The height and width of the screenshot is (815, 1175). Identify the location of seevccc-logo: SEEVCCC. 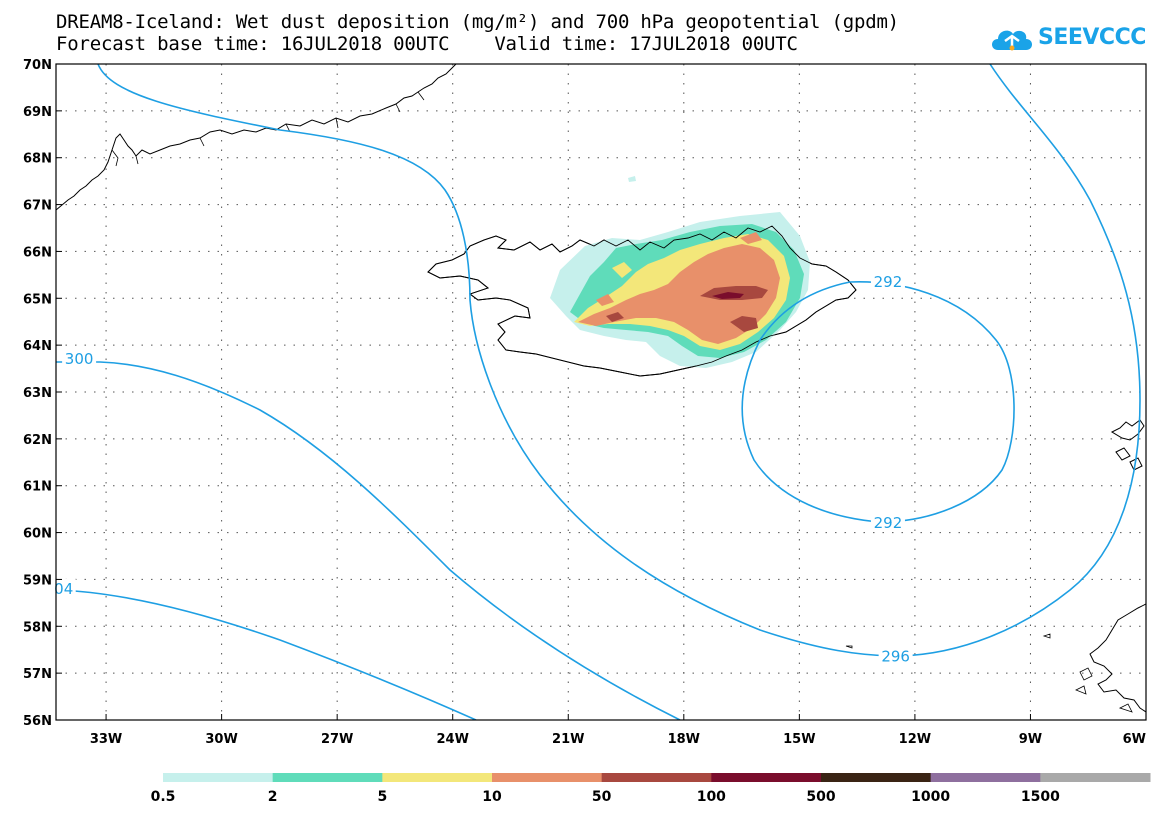
(1078, 39).